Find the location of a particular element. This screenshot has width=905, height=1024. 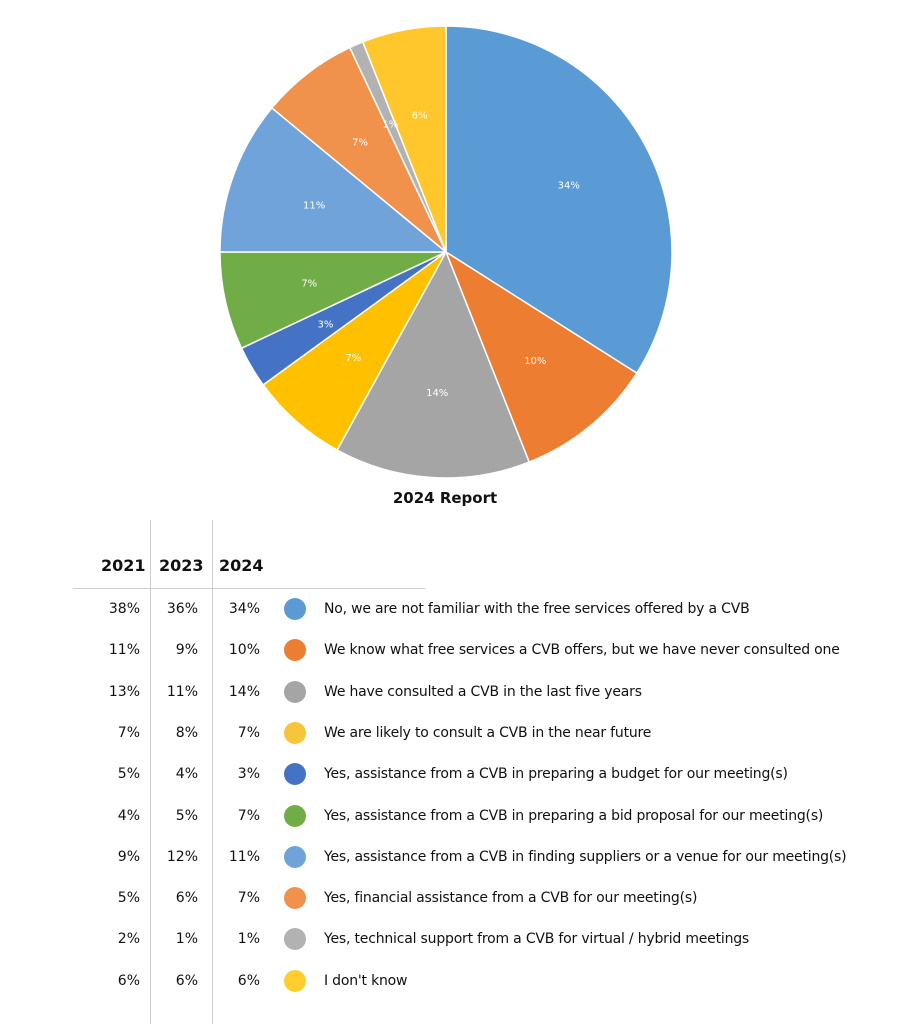

slice-label-1: 10% is located at coordinates (535, 361).